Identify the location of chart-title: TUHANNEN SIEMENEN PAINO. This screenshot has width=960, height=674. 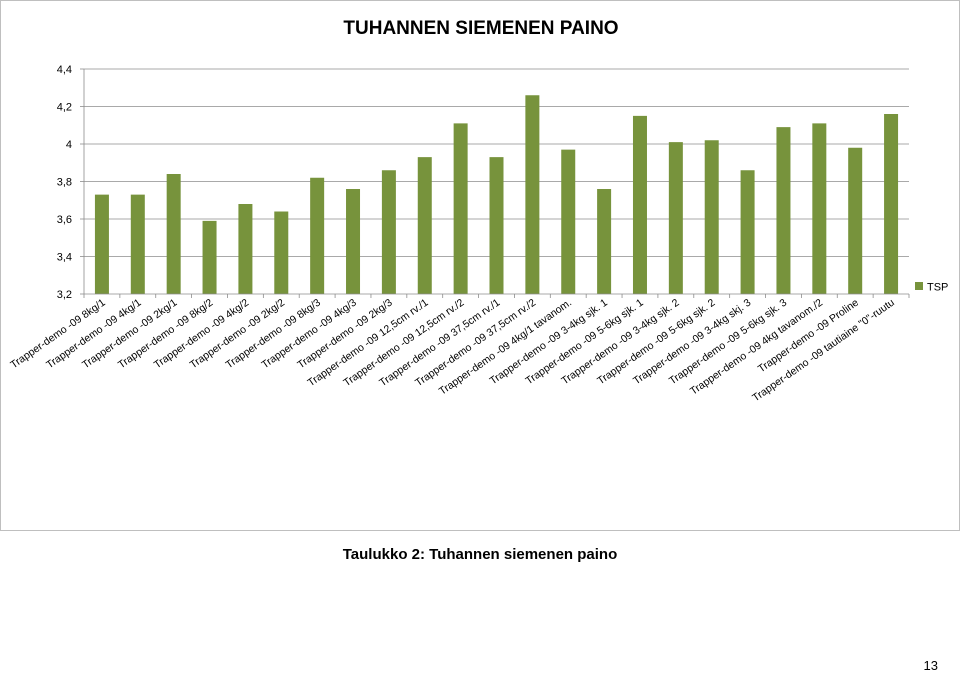
(480, 28).